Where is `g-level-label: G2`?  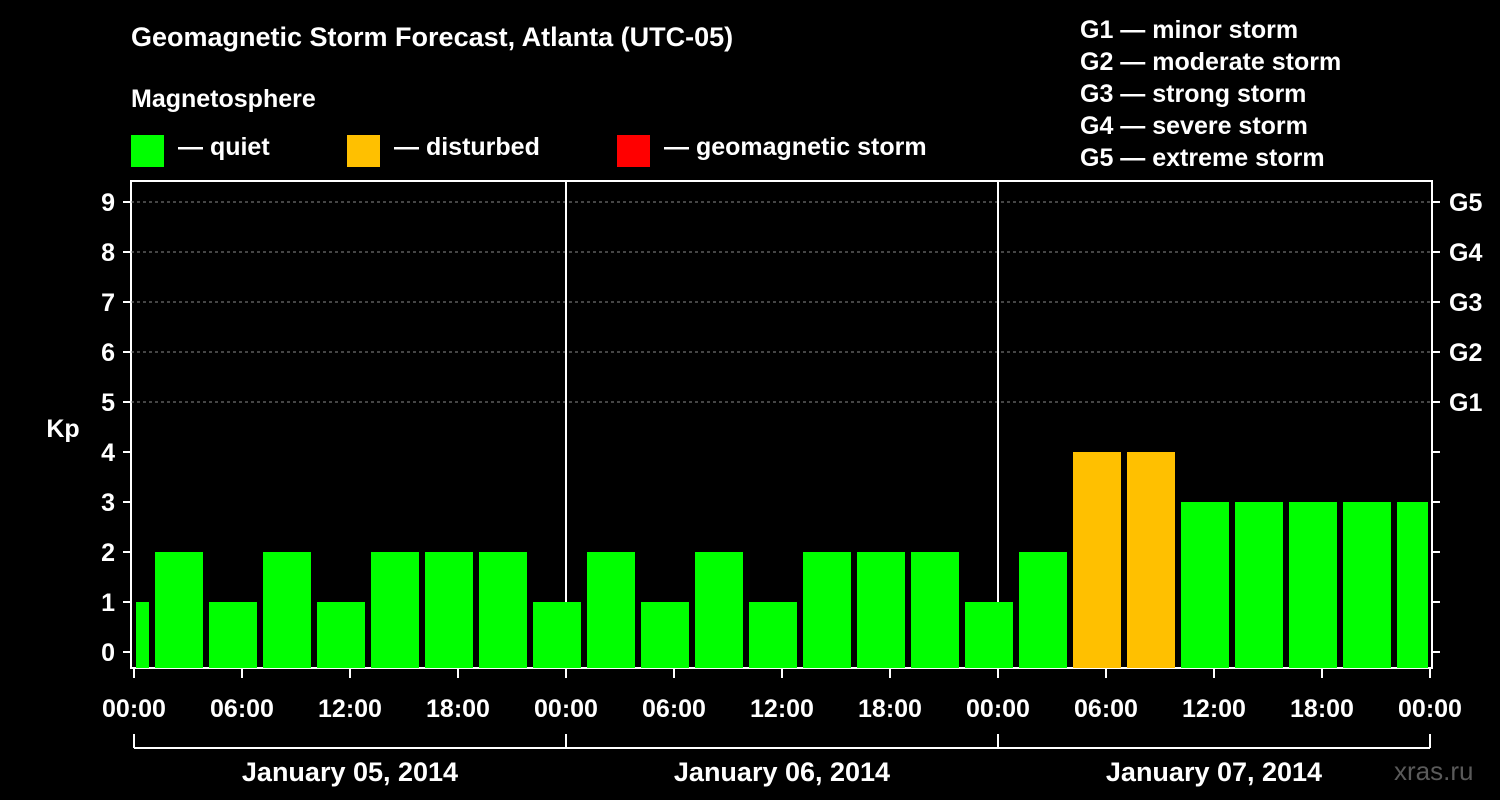 g-level-label: G2 is located at coordinates (1465, 353).